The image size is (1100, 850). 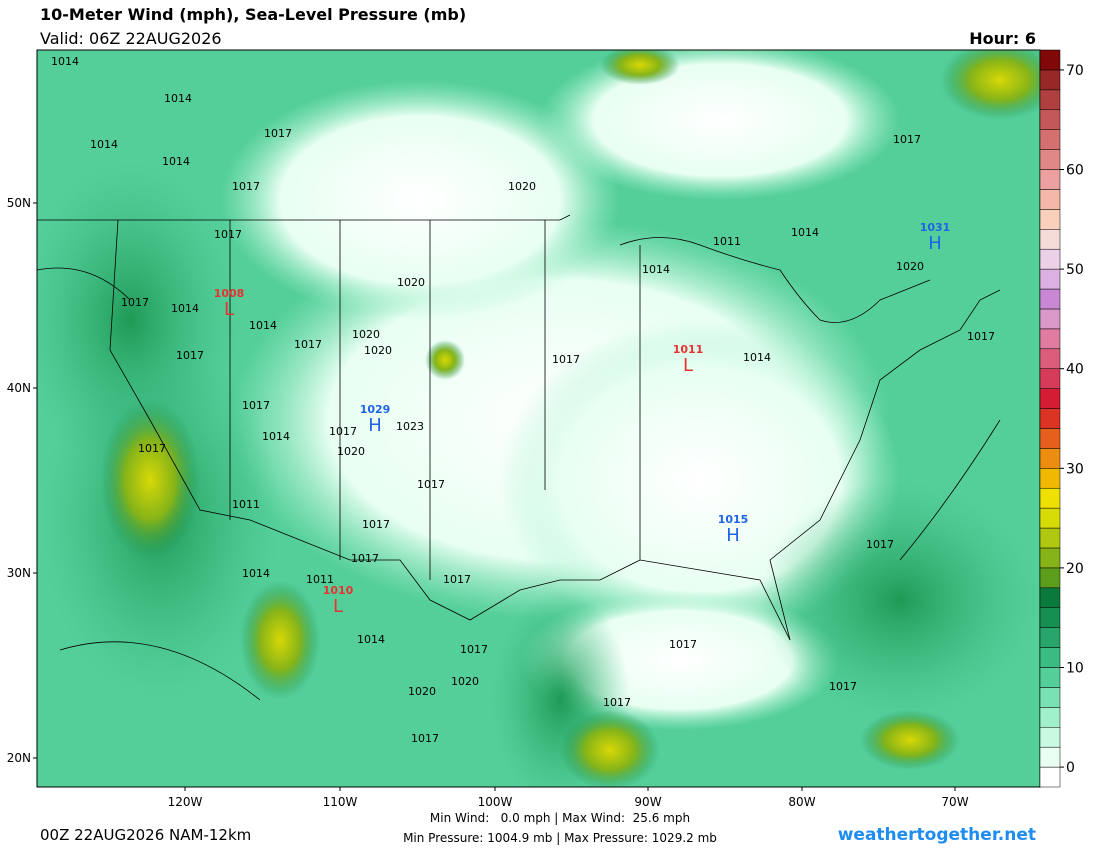 I want to click on center-pressure: 1029, so click(x=375, y=409).